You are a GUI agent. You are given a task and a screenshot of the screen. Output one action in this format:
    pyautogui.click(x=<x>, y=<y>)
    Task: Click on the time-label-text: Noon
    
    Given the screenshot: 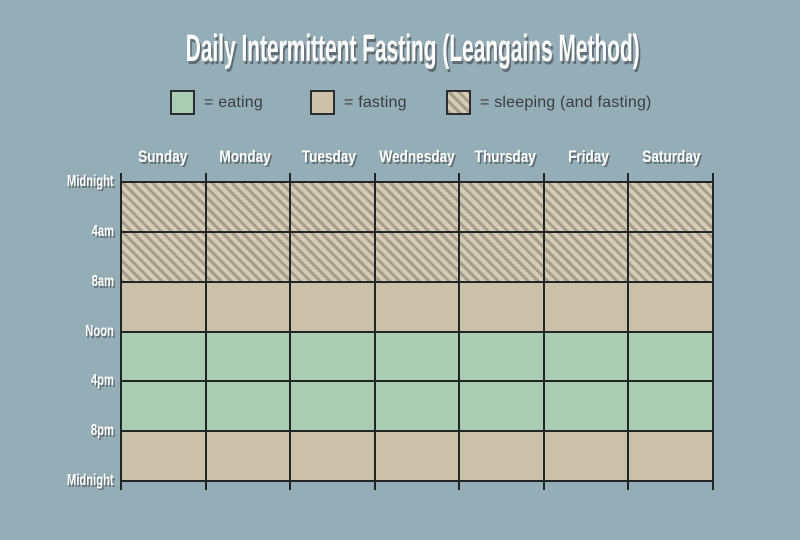 What is the action you would take?
    pyautogui.click(x=99, y=331)
    